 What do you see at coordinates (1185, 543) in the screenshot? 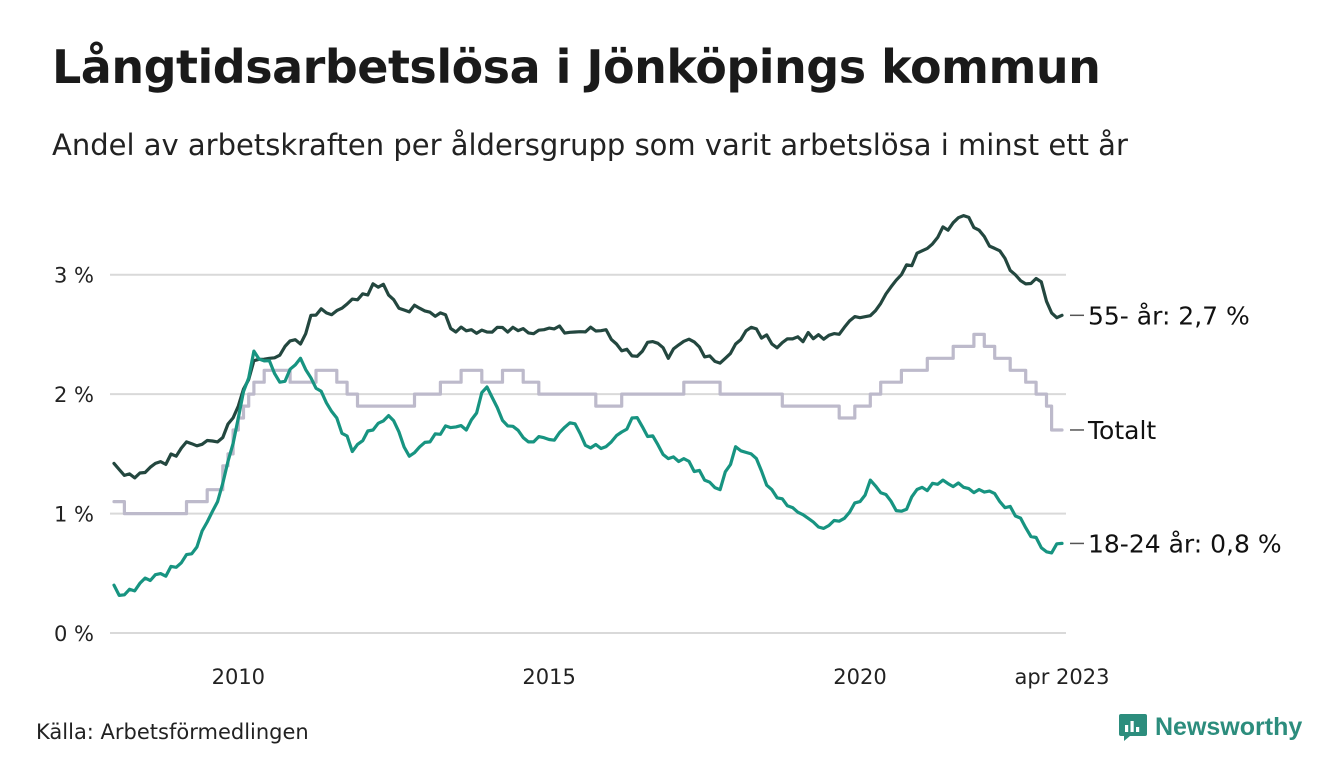
I see `end-label-18-24-r: 18-24 år: 0,8 %` at bounding box center [1185, 543].